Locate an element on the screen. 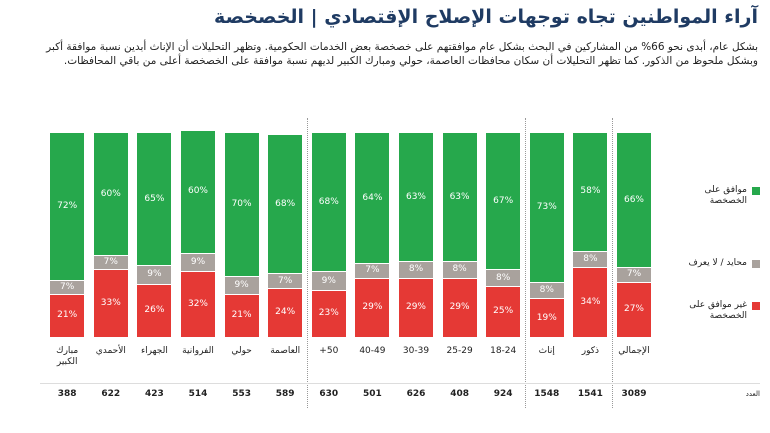 This screenshot has width=770, height=433. count-label: 553 is located at coordinates (241, 394).